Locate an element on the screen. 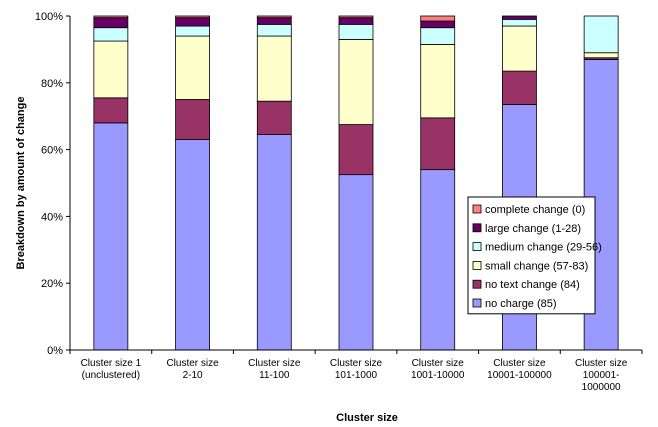 This screenshot has width=658, height=427. y-axis-title: Breakdown by amount of change is located at coordinates (21, 183).